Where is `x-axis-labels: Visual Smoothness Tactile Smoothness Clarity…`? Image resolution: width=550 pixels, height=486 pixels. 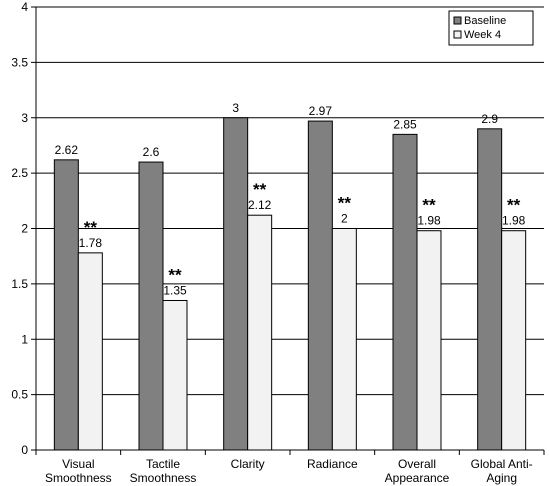 x-axis-labels: Visual Smoothness Tactile Smoothness Clarity… is located at coordinates (289, 471).